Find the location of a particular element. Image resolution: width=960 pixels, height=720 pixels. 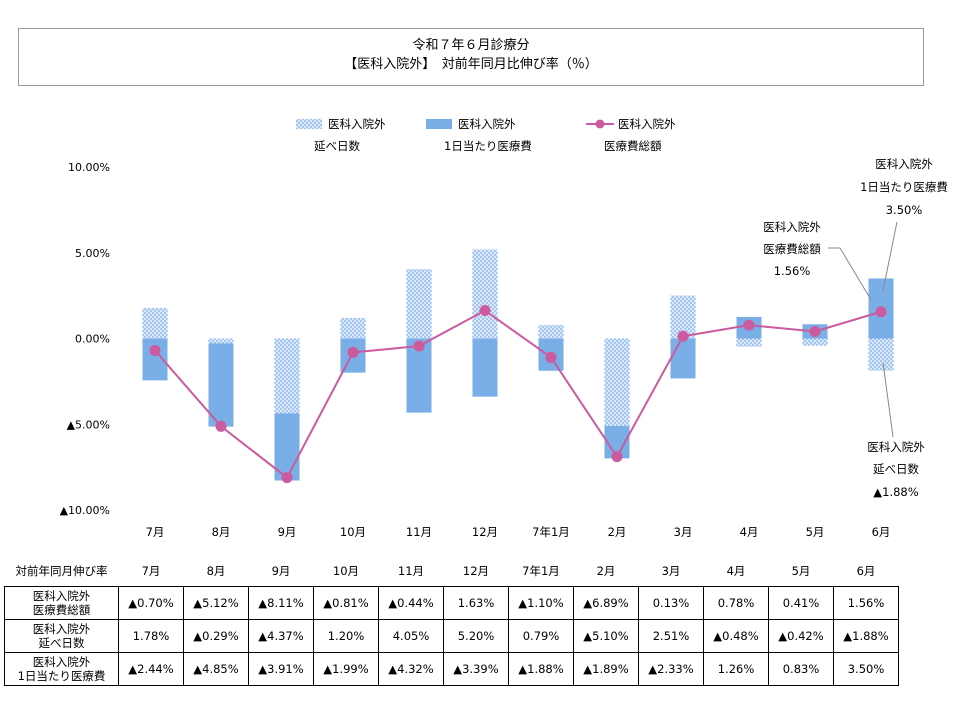

chart-title-line1: 令和７年６月診療分 is located at coordinates (471, 45).